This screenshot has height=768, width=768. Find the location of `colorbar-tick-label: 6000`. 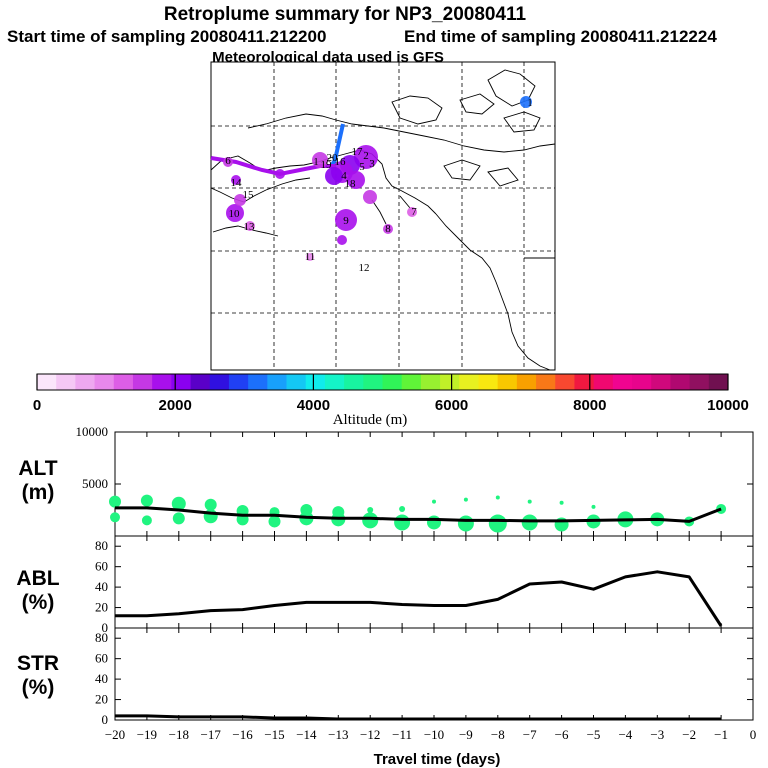

colorbar-tick-label: 6000 is located at coordinates (451, 405).